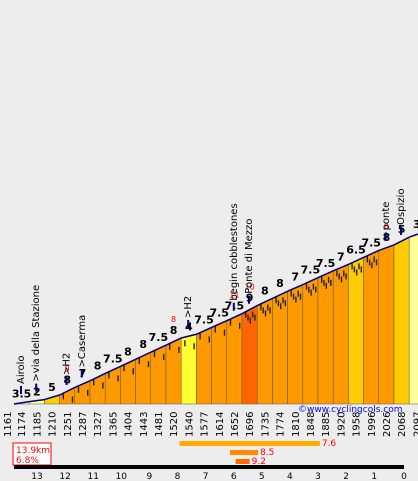 This screenshot has width=418, height=481. What do you see at coordinates (234, 251) in the screenshot?
I see `waypoint-label: begin cobblestones` at bounding box center [234, 251].